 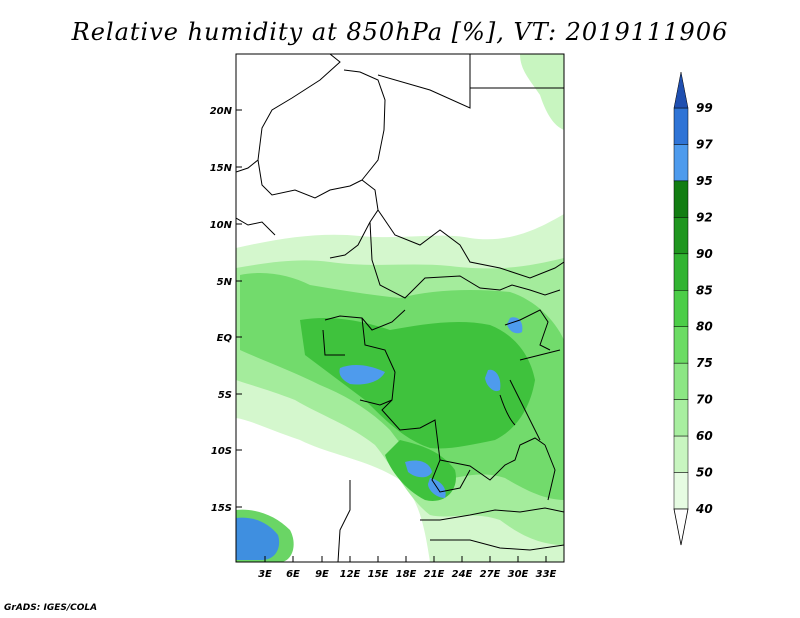 I want to click on lon-tick-label: 12E, so click(x=350, y=574).